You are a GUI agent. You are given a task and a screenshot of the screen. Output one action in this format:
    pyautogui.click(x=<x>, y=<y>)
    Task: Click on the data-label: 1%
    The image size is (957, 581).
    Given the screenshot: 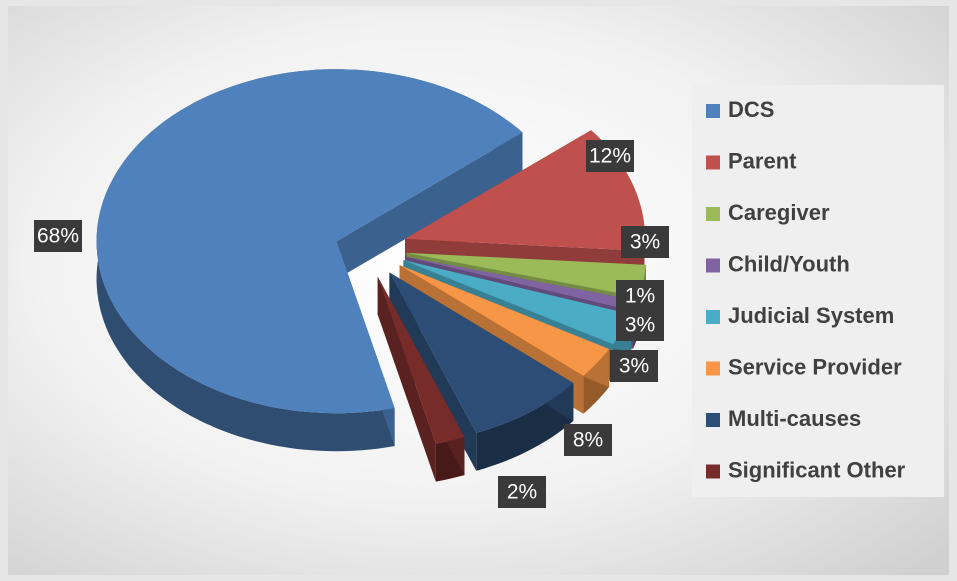 What is the action you would take?
    pyautogui.click(x=640, y=296)
    